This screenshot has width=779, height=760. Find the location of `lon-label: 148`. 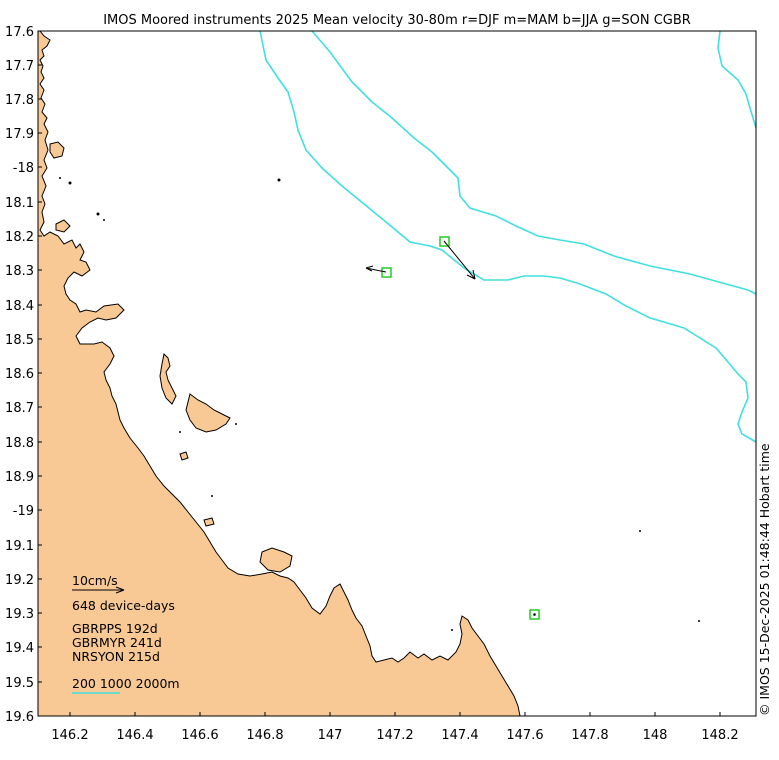

lon-label: 148 is located at coordinates (655, 735).